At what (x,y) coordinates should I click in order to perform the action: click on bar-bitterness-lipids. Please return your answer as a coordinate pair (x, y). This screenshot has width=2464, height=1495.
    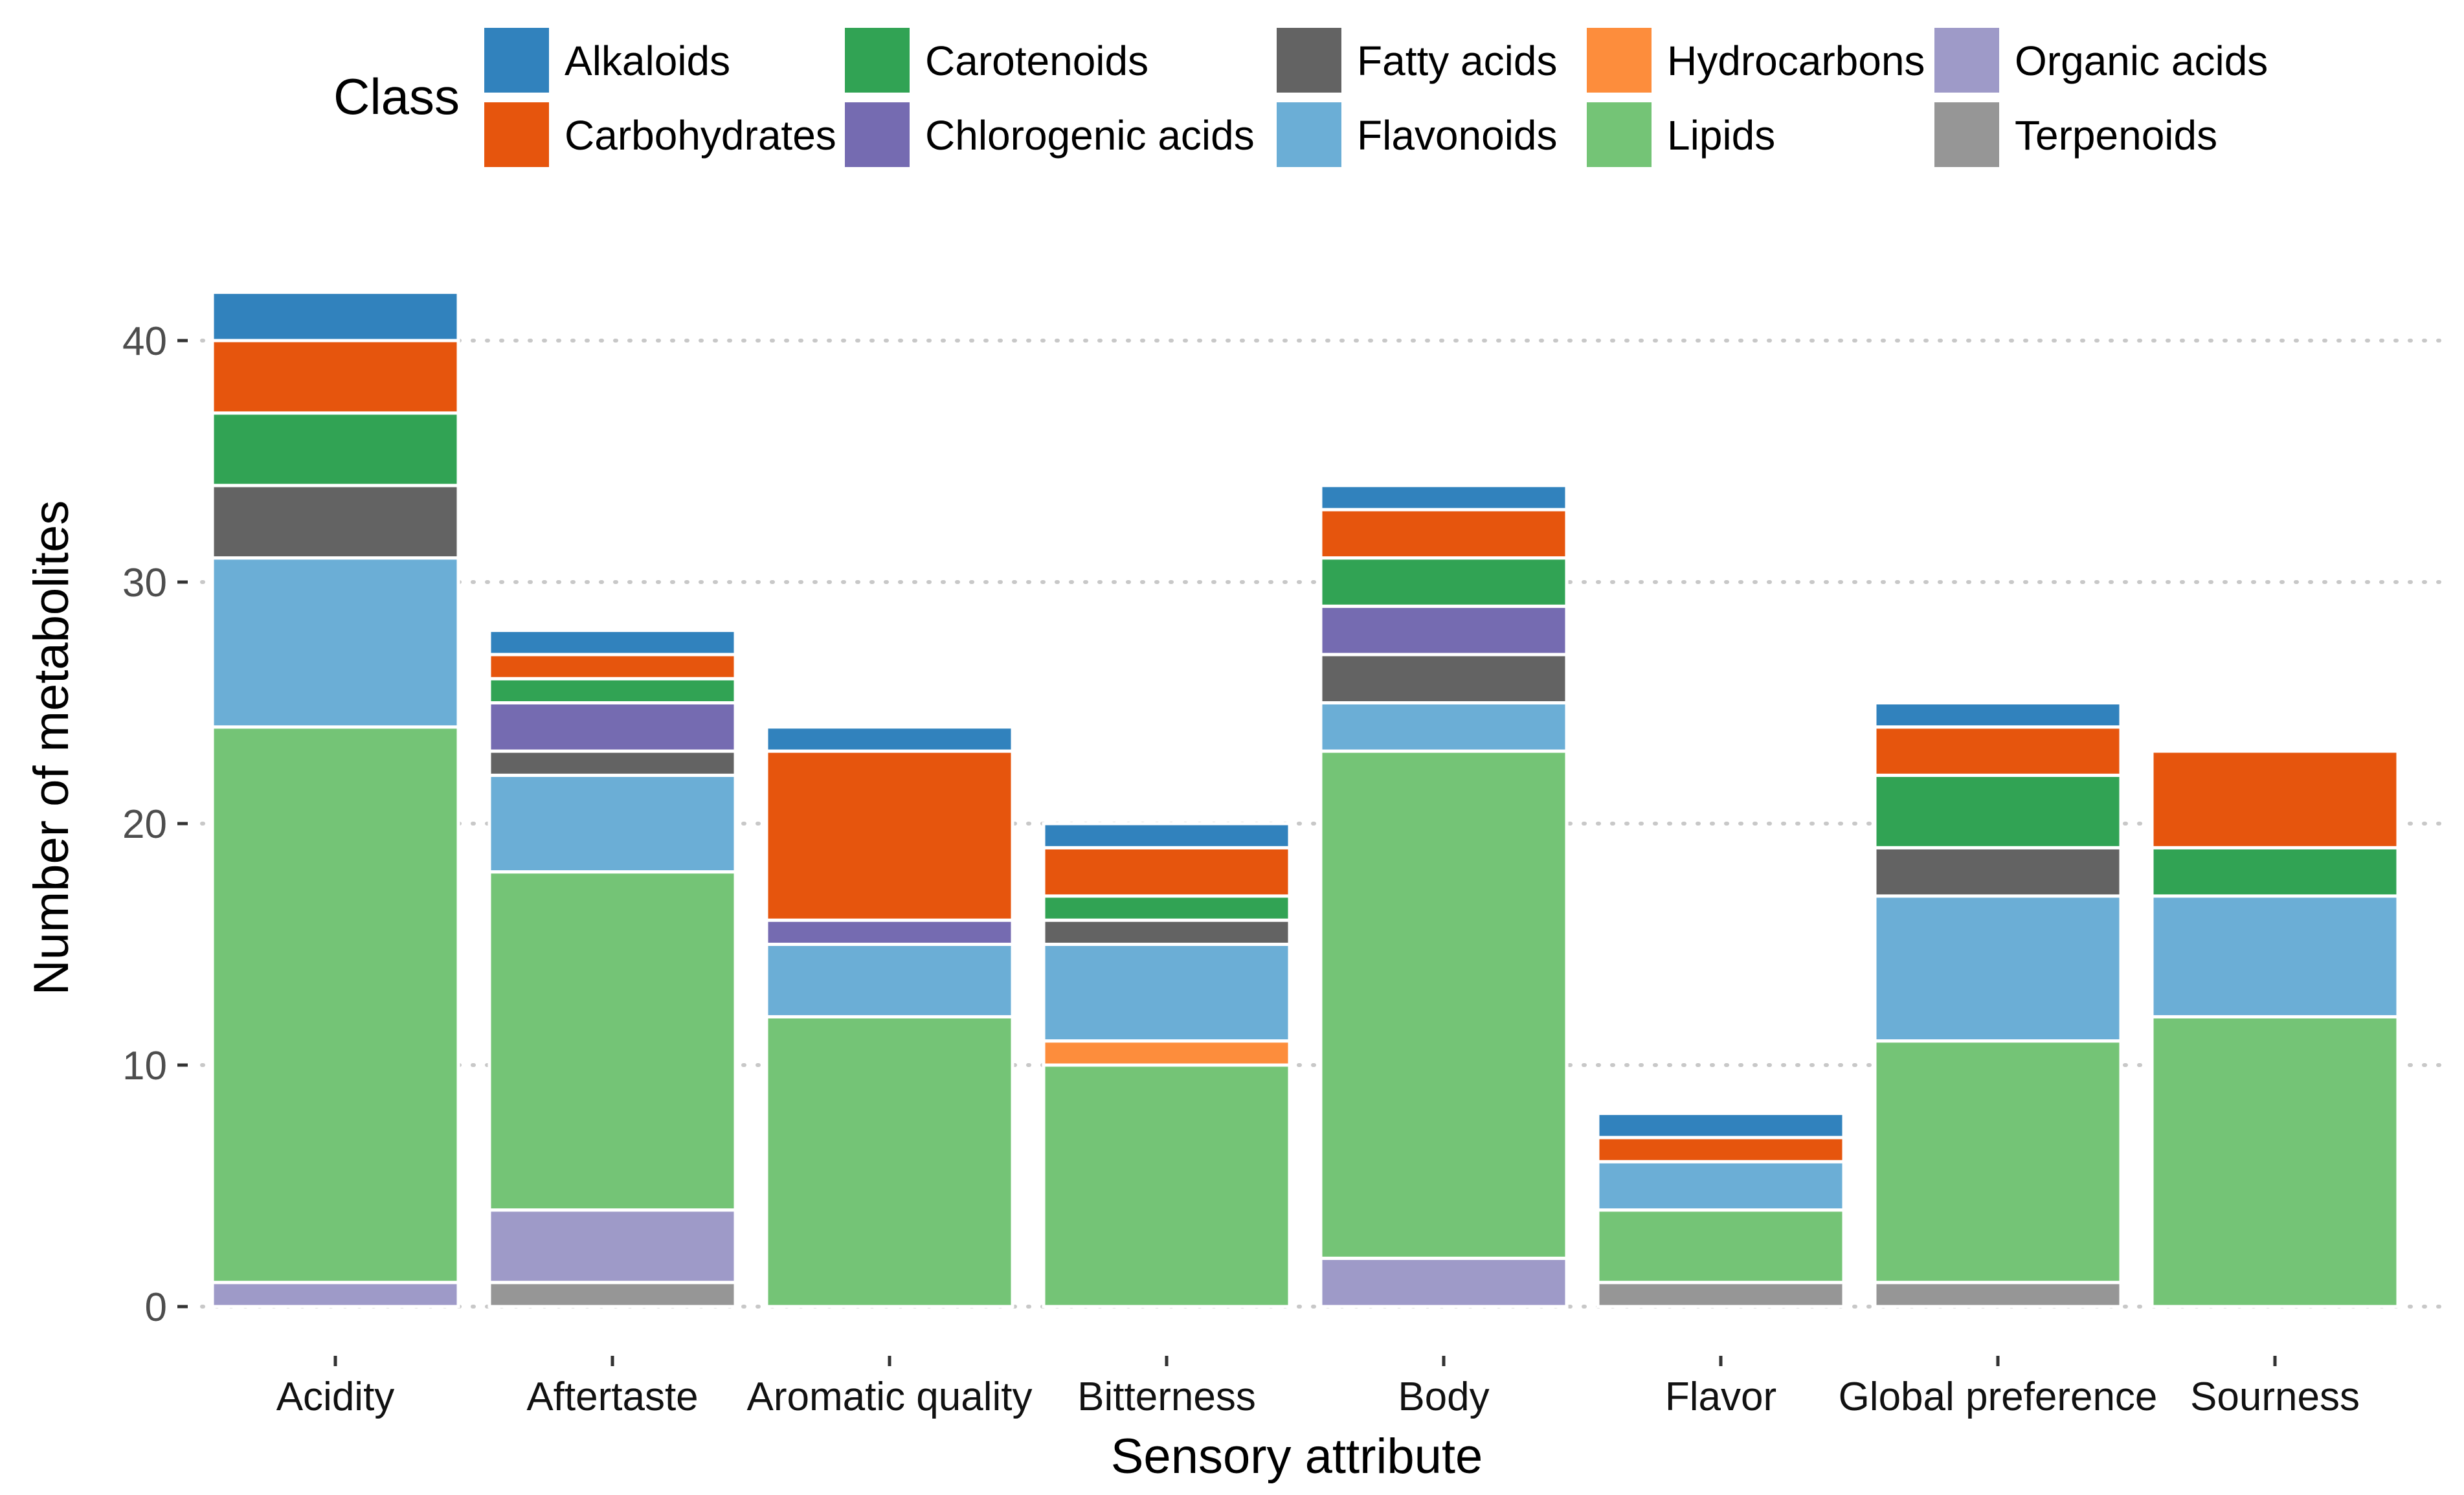
    Looking at the image, I should click on (1167, 1186).